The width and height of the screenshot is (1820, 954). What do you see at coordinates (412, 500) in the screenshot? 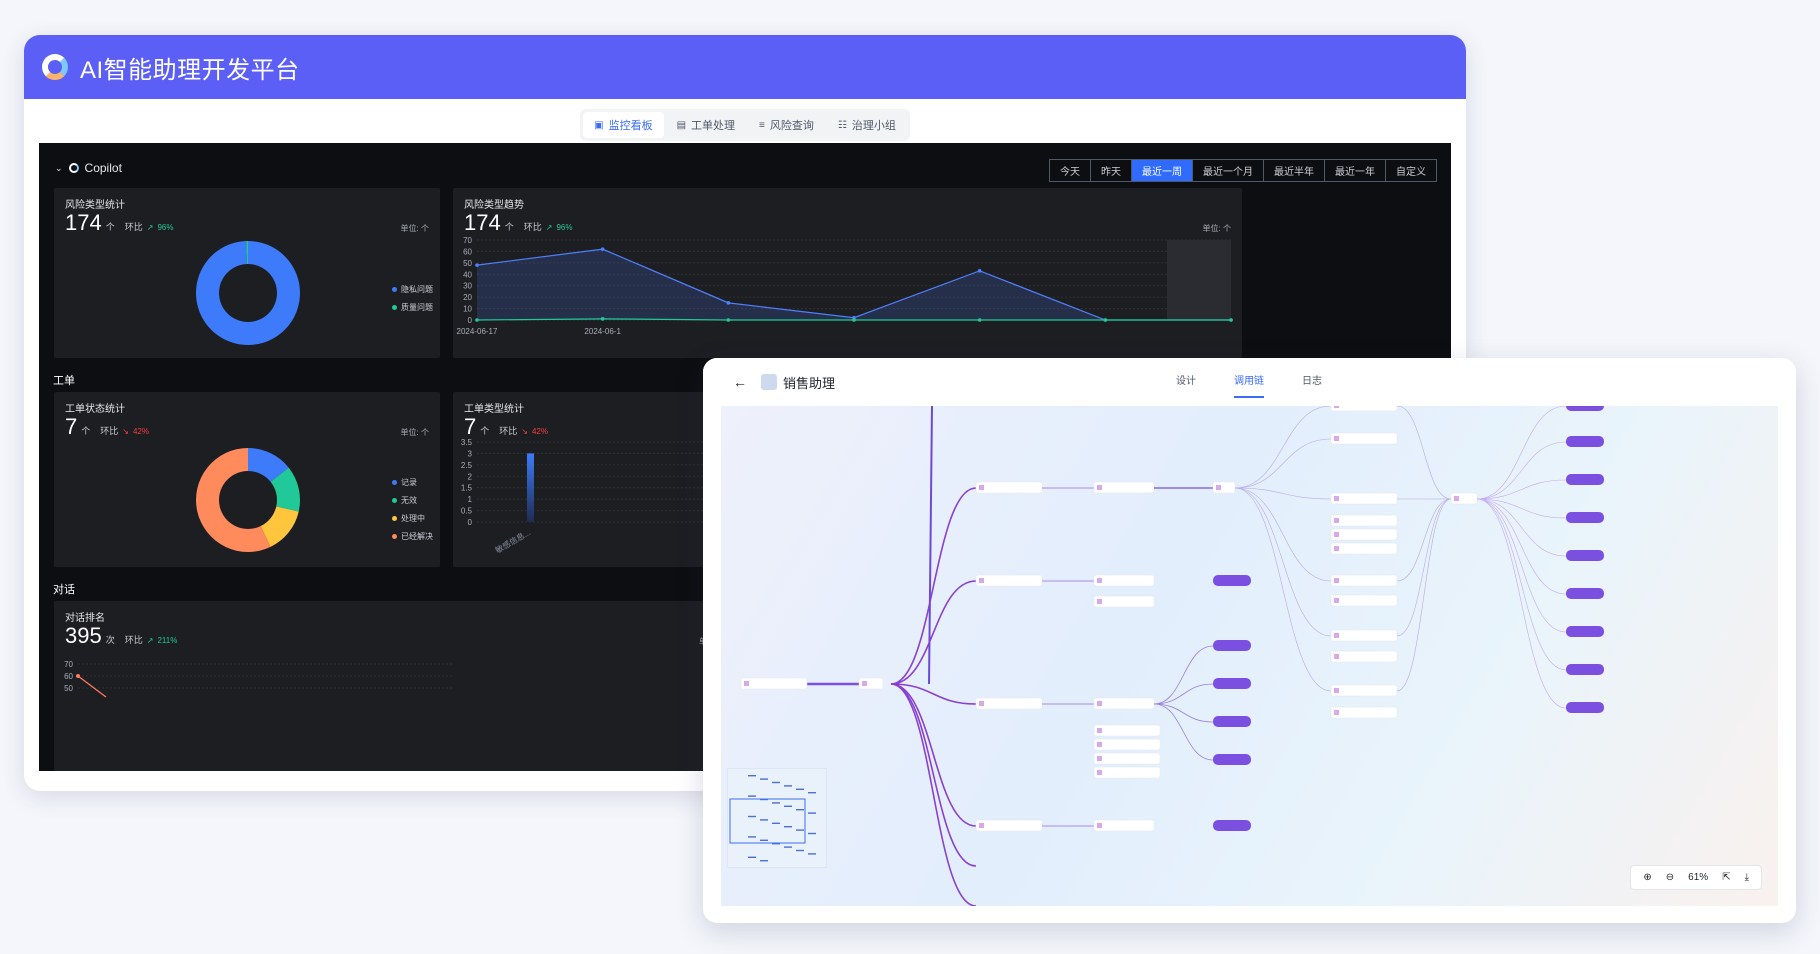
I see `legend-item: 无效` at bounding box center [412, 500].